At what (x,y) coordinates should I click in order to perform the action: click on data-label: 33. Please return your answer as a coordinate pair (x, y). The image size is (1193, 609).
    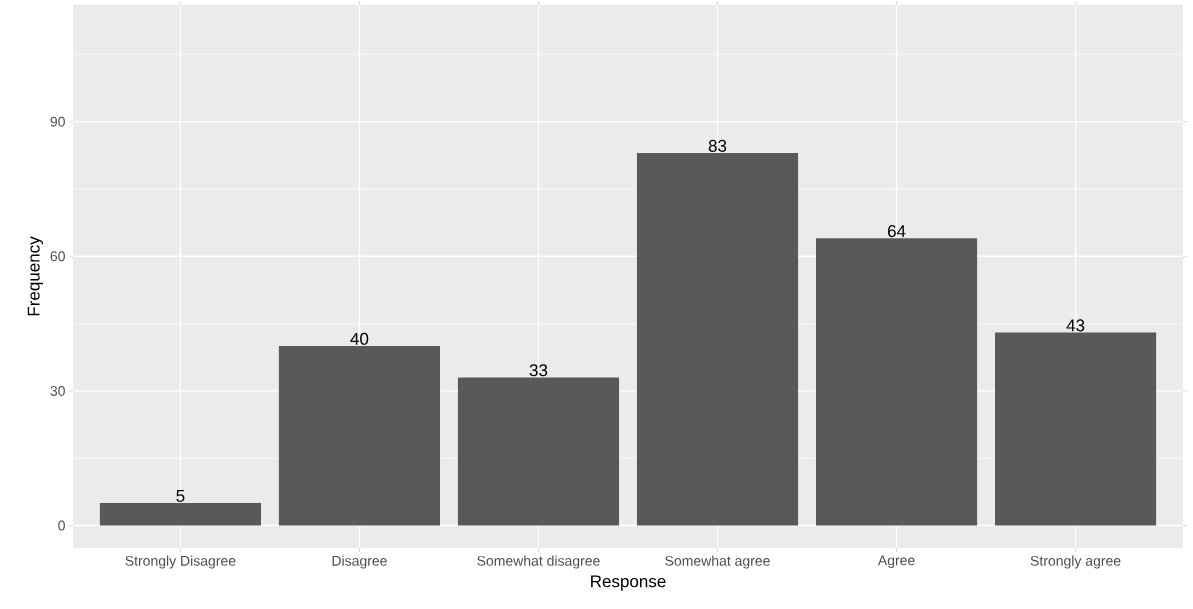
    Looking at the image, I should click on (538, 370).